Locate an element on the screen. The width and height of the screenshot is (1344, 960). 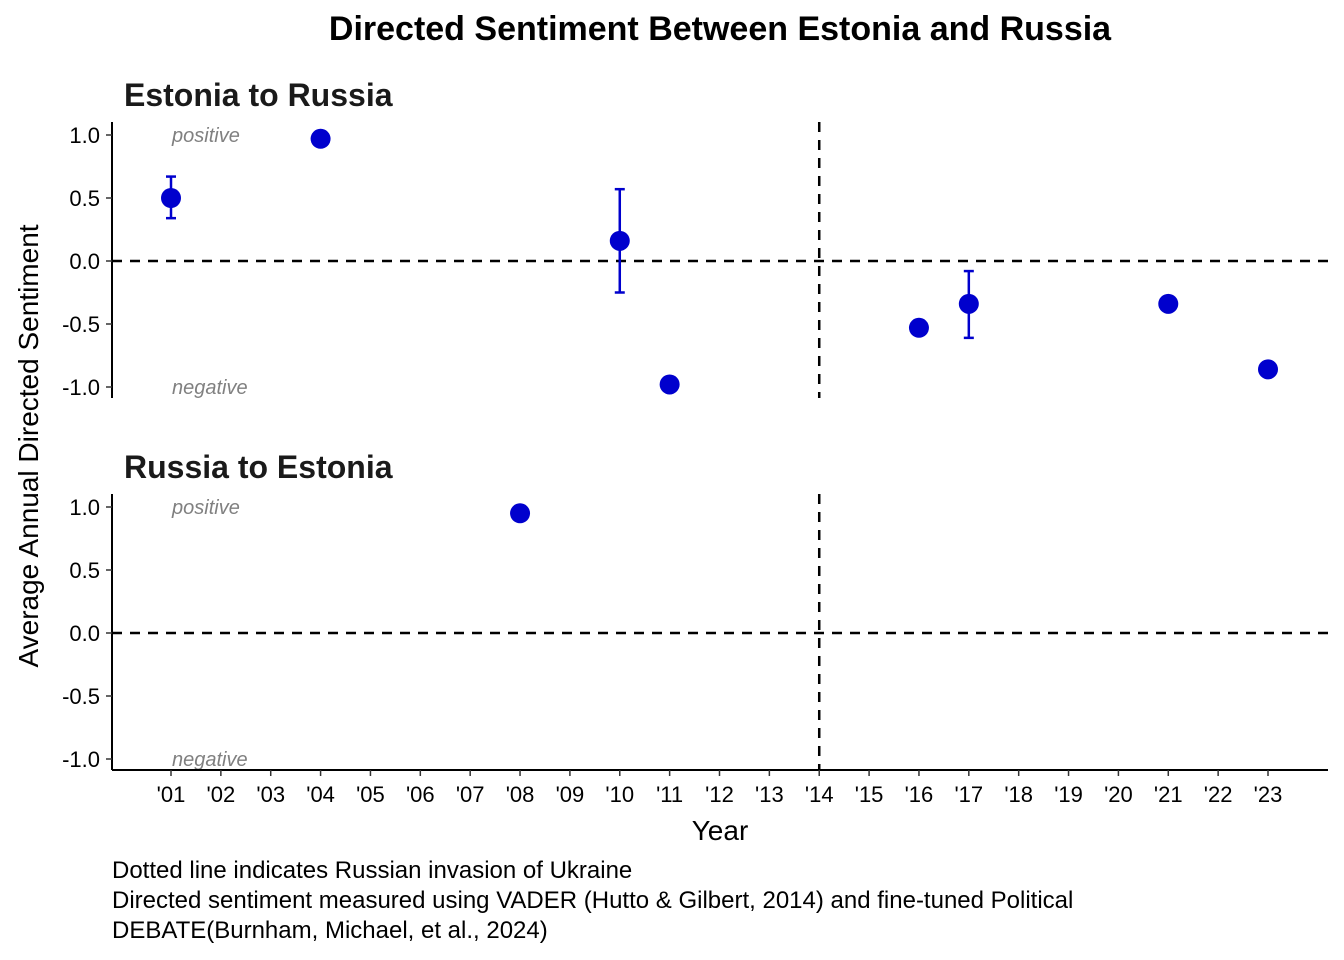
x-tick-label: '21 is located at coordinates (1168, 794).